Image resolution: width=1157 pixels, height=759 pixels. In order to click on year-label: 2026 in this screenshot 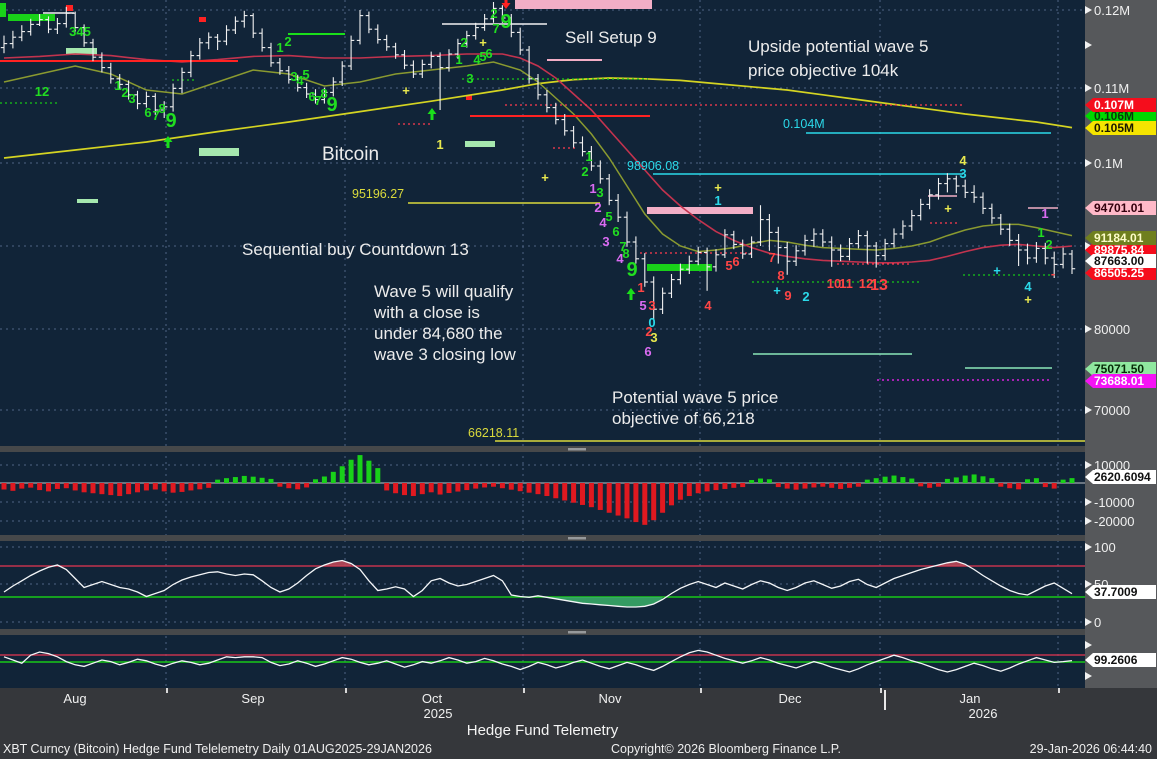, I will do `click(983, 713)`.